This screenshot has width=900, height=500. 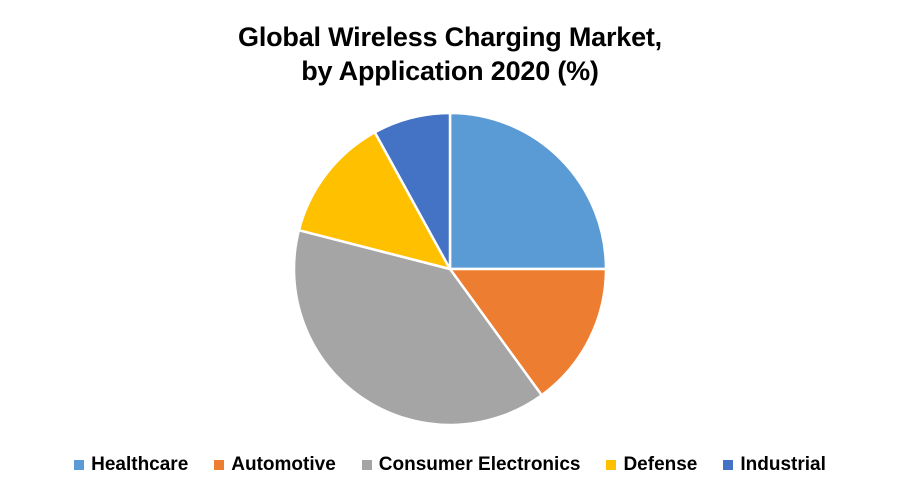 I want to click on legend-swatch-consumer-electronics, so click(x=366, y=465).